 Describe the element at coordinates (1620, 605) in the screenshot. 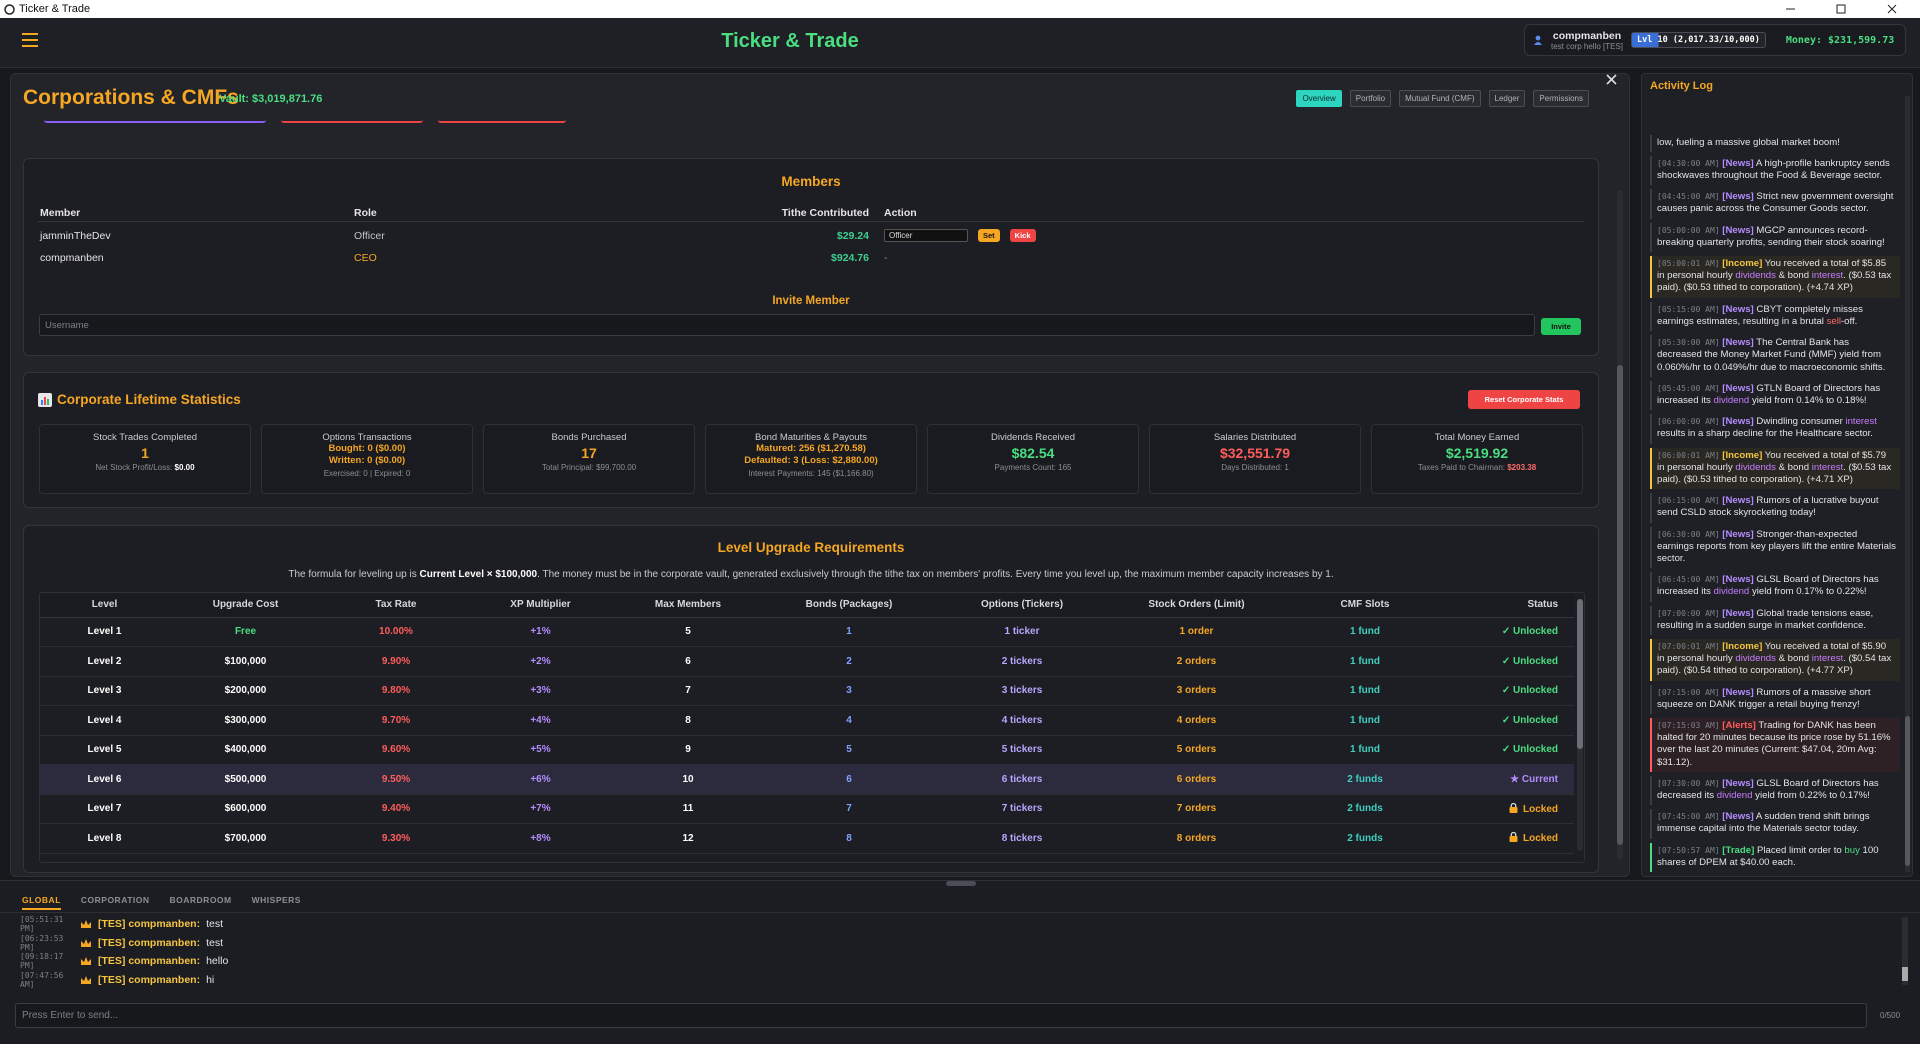

I see `scroll-thumb` at that location.